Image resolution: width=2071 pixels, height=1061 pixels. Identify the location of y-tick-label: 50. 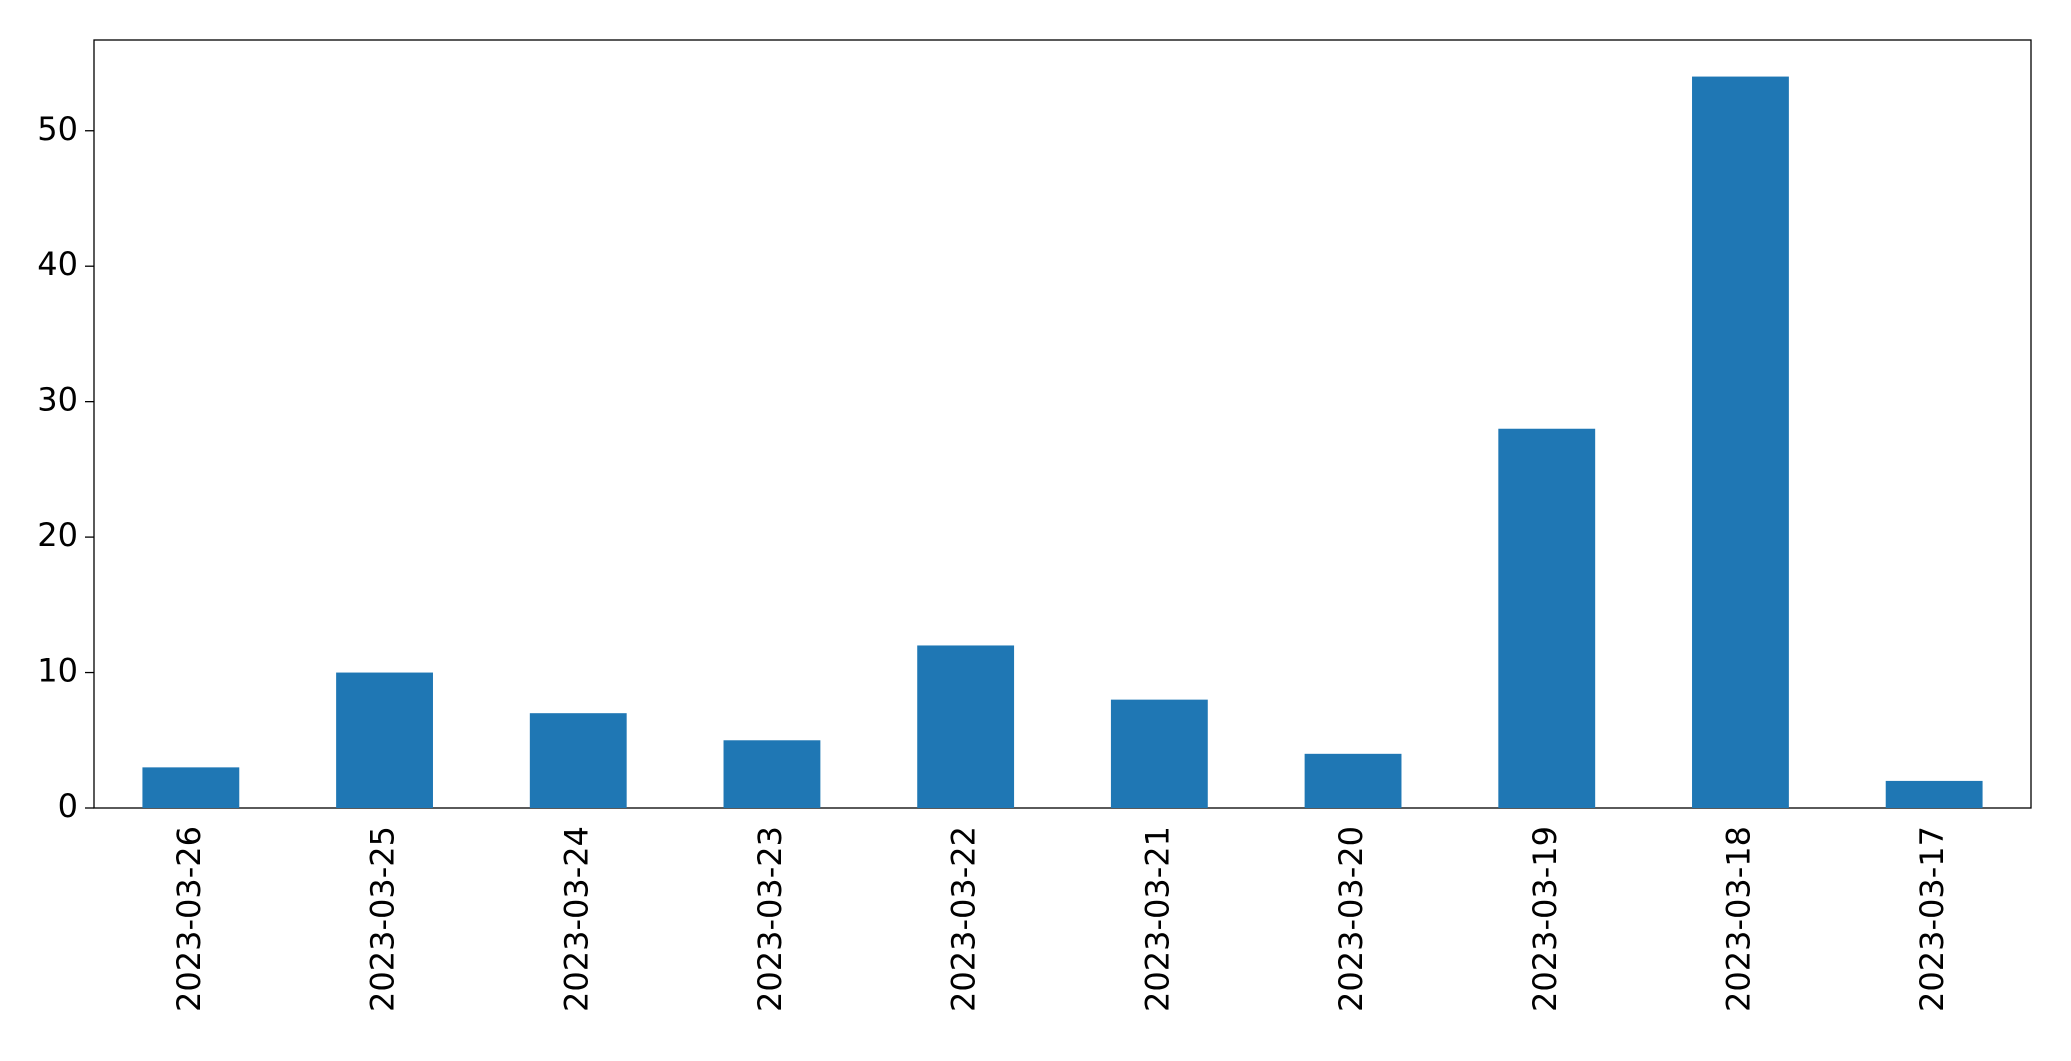
(57, 129).